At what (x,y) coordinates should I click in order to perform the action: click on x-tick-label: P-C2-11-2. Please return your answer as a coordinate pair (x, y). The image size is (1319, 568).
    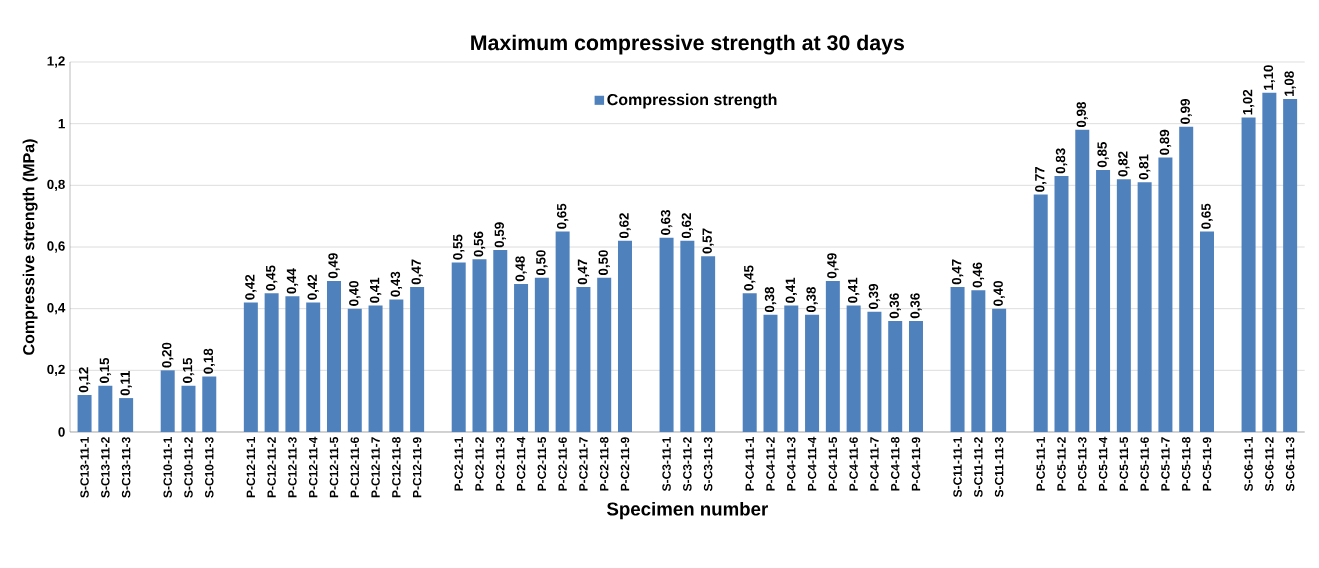
    Looking at the image, I should click on (479, 464).